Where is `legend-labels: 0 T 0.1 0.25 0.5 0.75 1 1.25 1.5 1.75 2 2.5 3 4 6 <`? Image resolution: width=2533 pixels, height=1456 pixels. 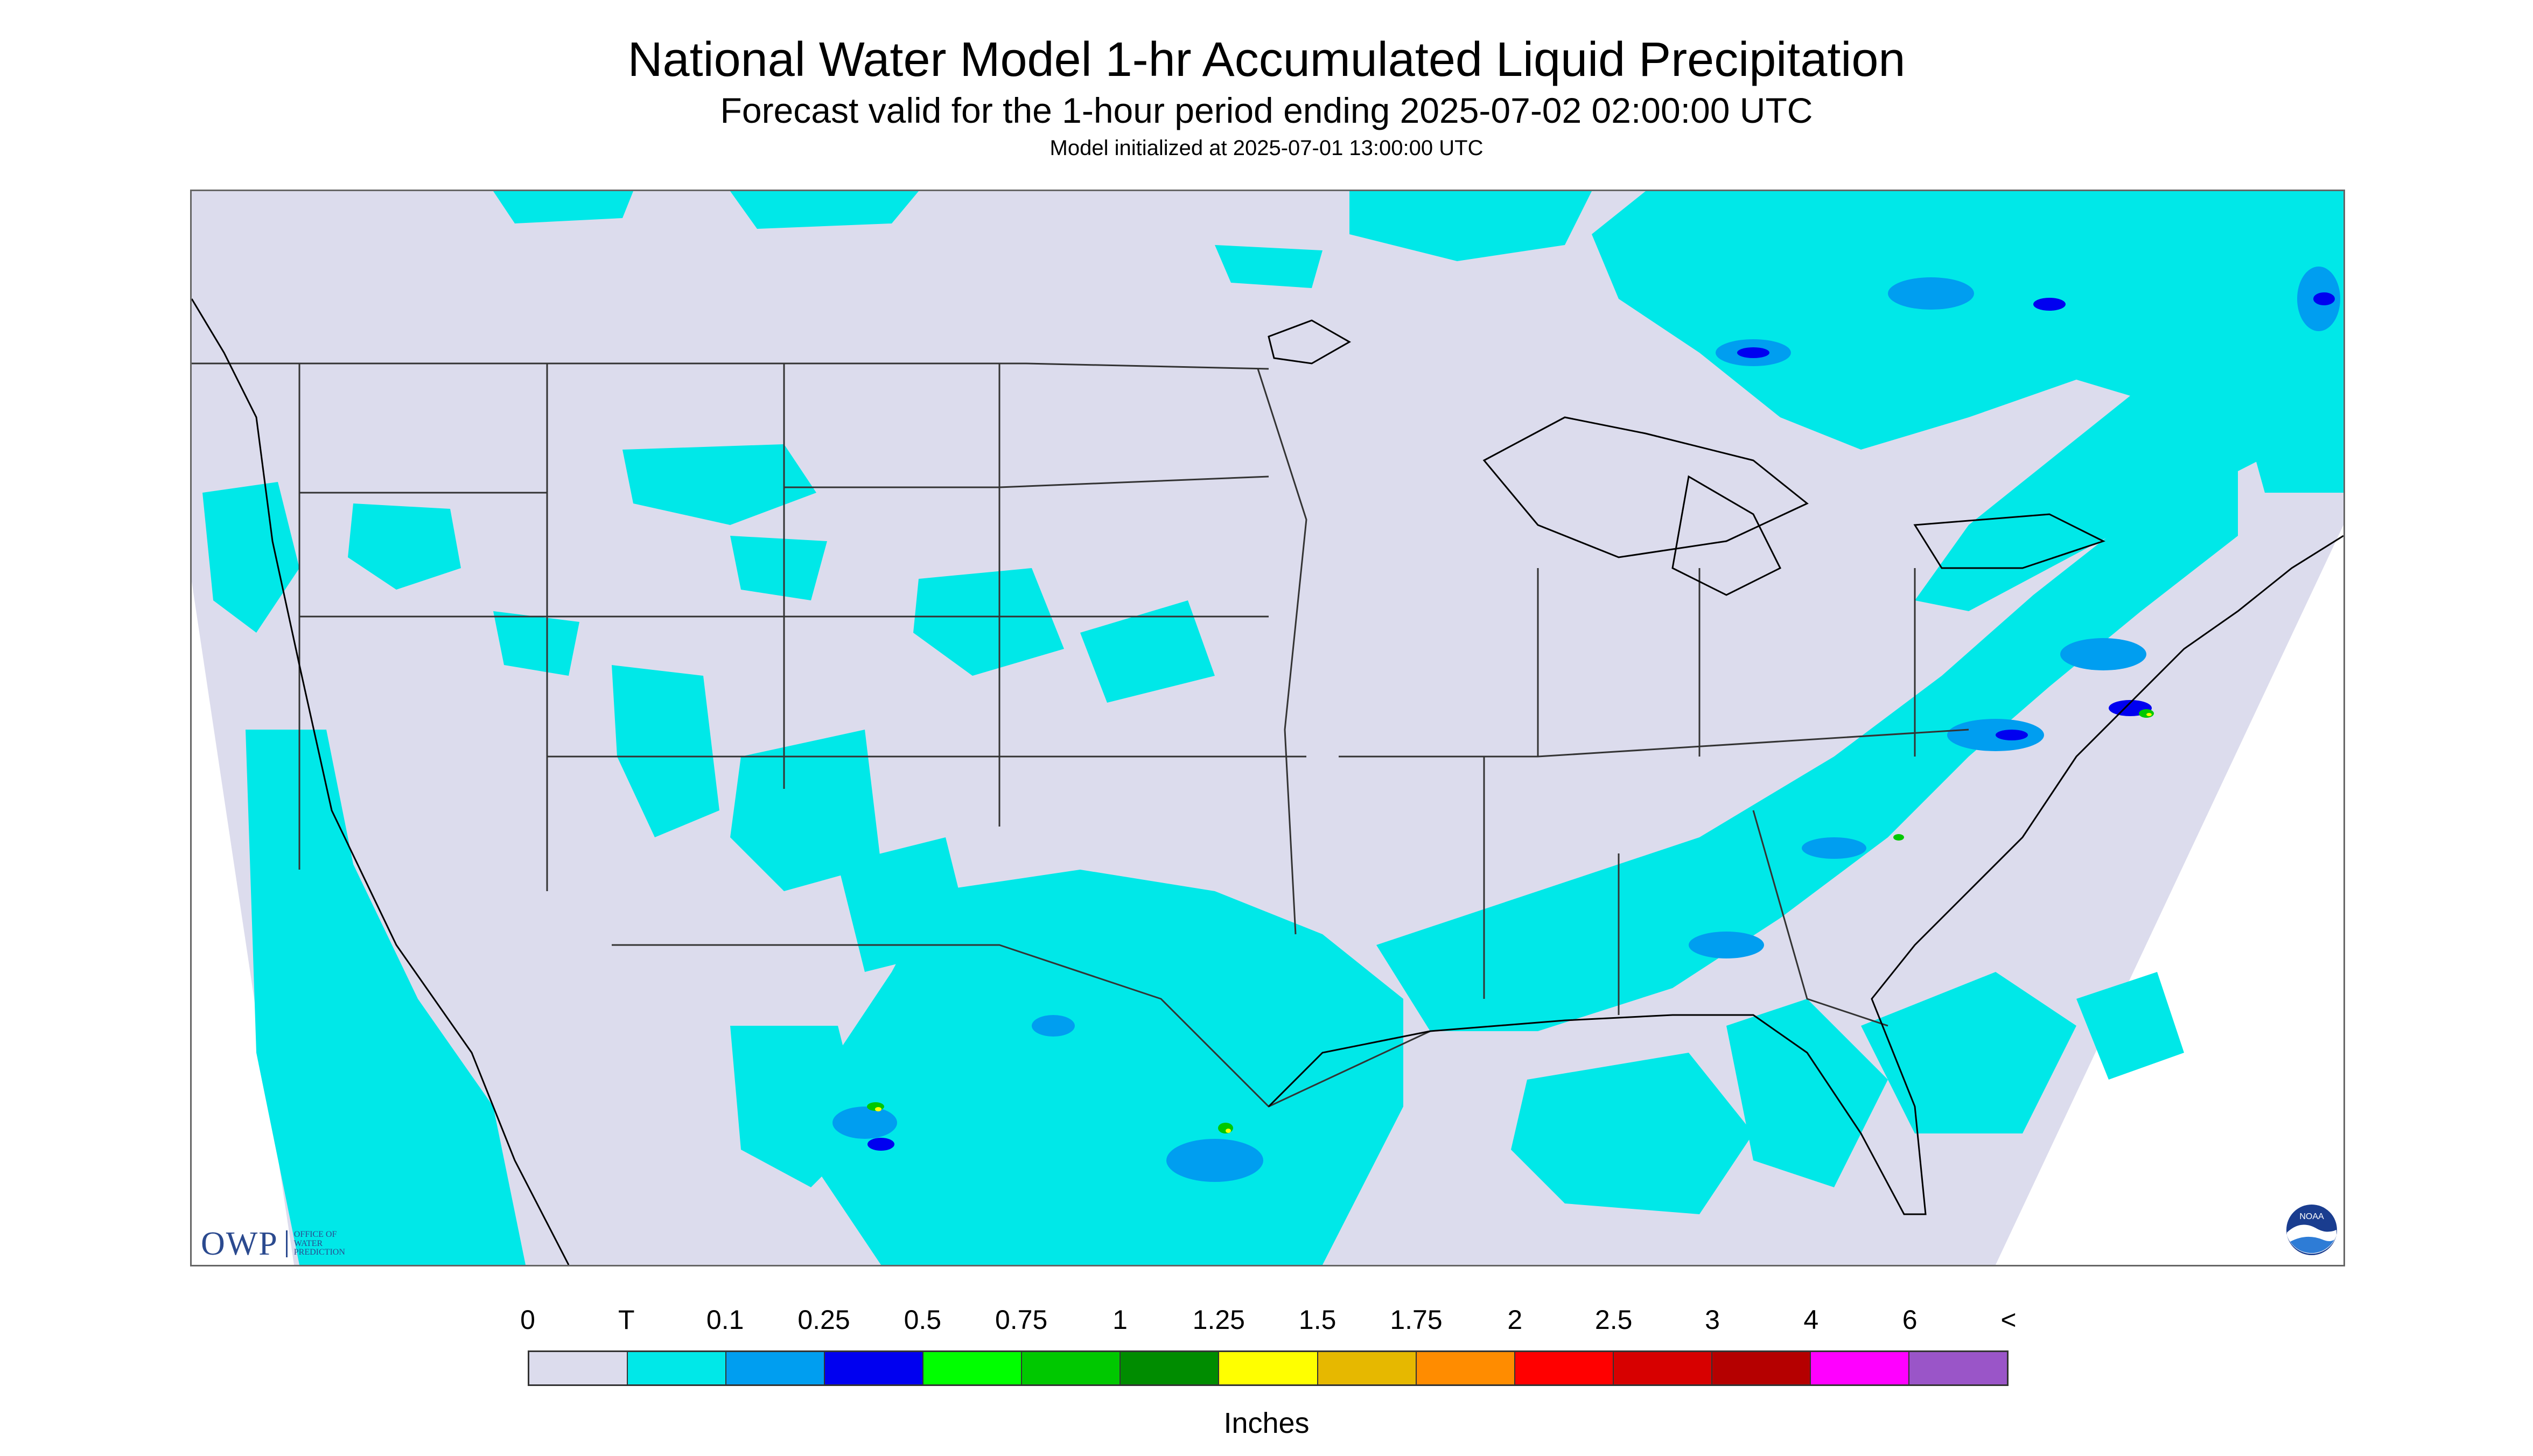 legend-labels: 0 T 0.1 0.25 0.5 0.75 1 1.25 1.5 1.75 2 2.5 3 4 6 < is located at coordinates (1266, 1322).